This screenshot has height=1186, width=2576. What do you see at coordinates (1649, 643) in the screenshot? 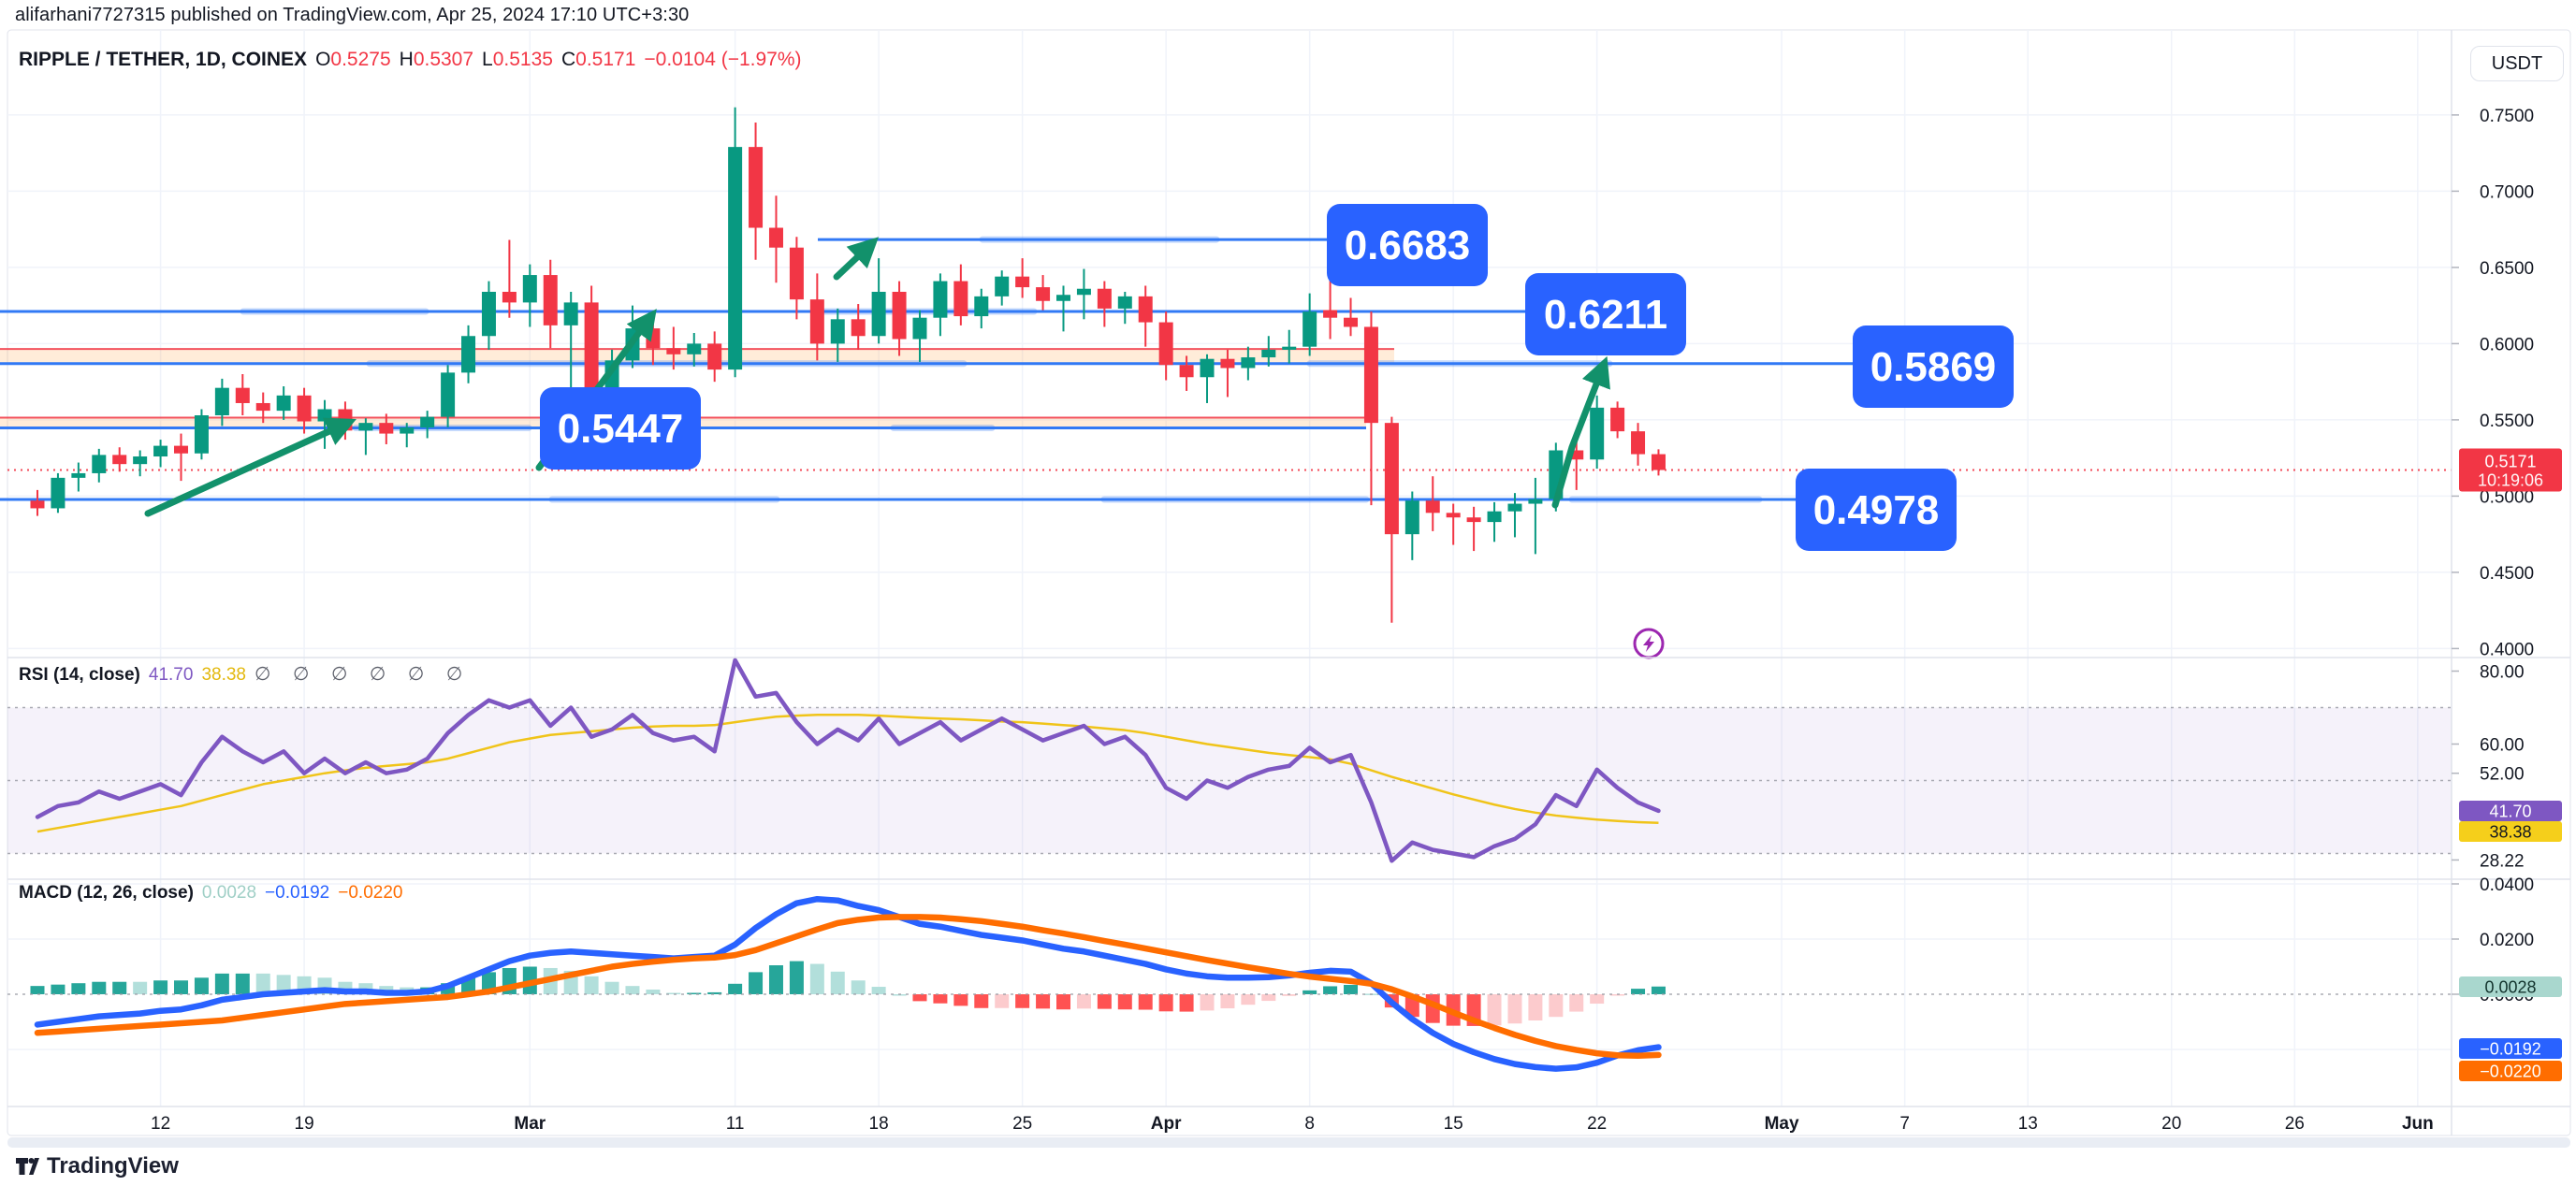
I see `lightning-marker` at bounding box center [1649, 643].